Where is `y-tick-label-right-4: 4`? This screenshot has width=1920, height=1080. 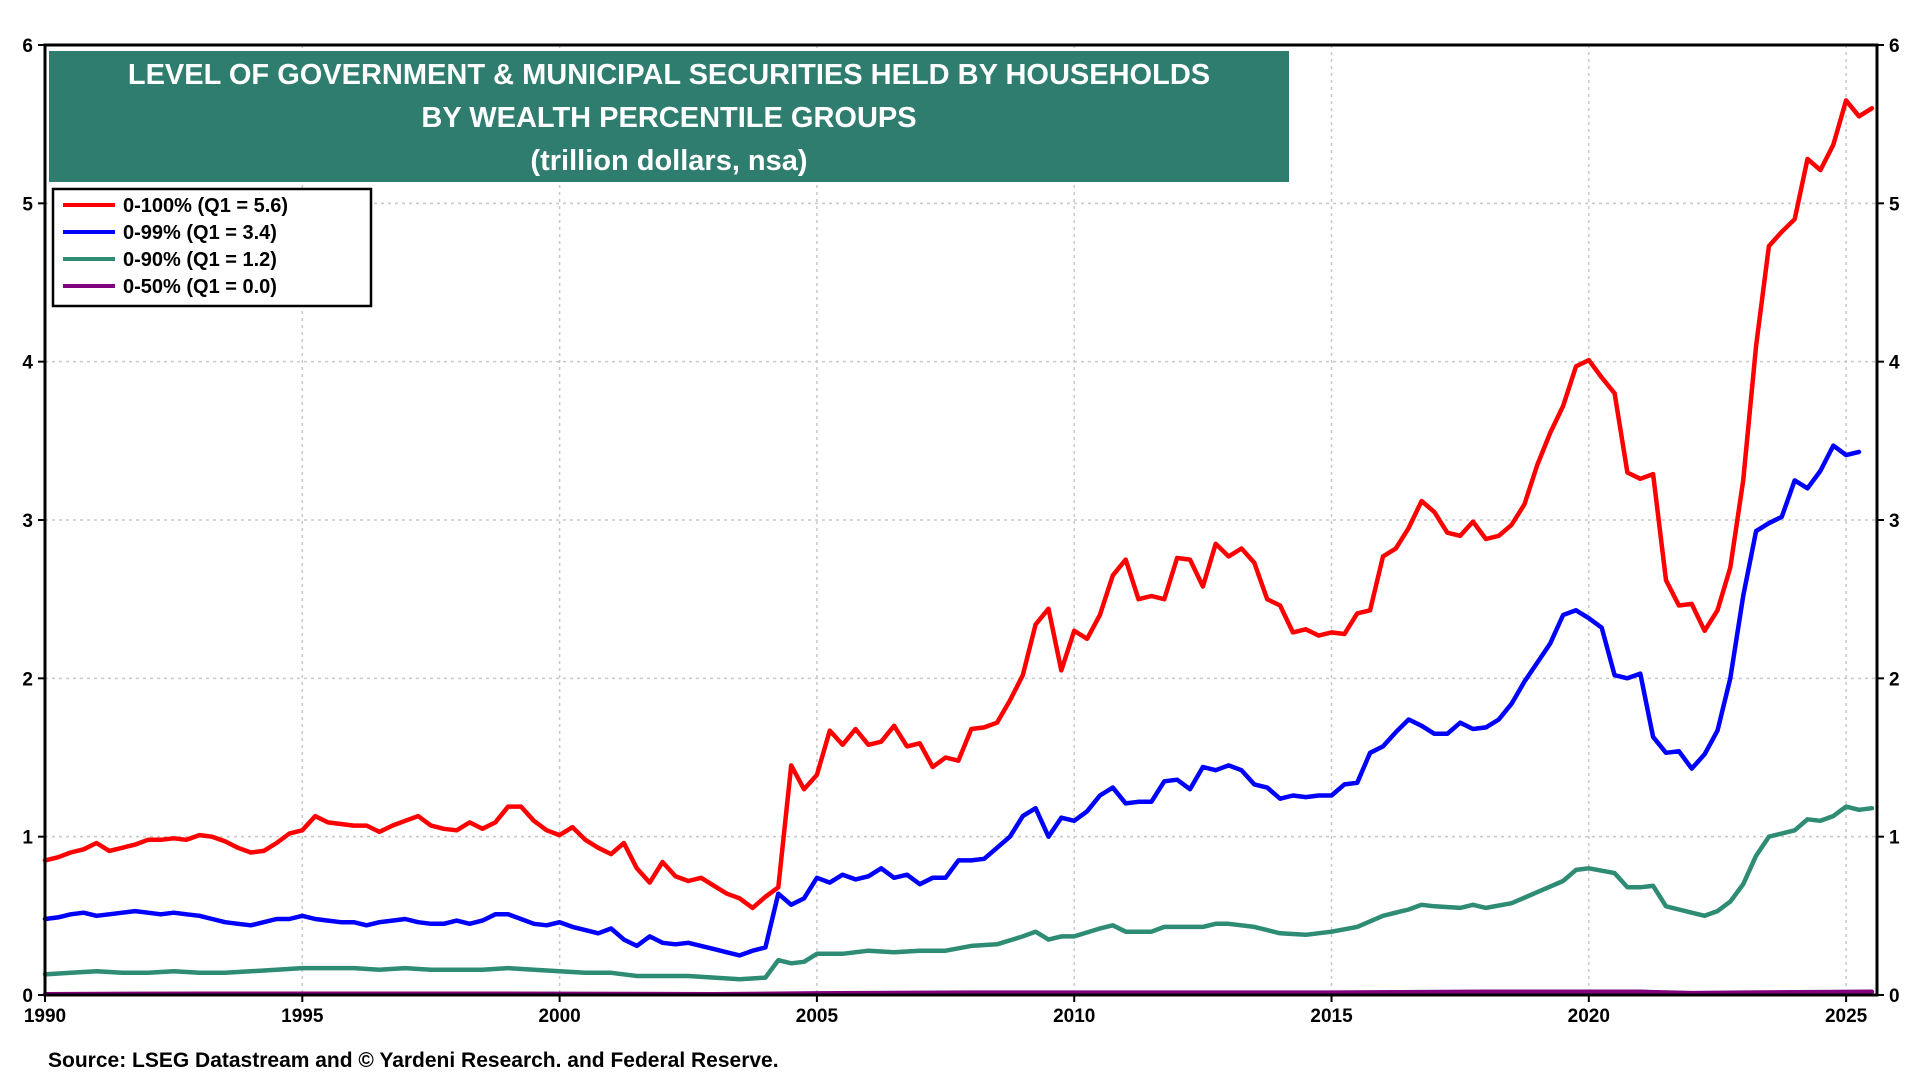 y-tick-label-right-4: 4 is located at coordinates (1894, 363).